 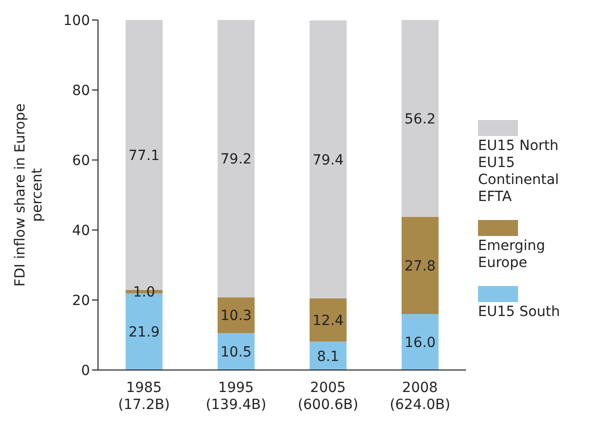 I want to click on data-label: 56.2, so click(x=420, y=119).